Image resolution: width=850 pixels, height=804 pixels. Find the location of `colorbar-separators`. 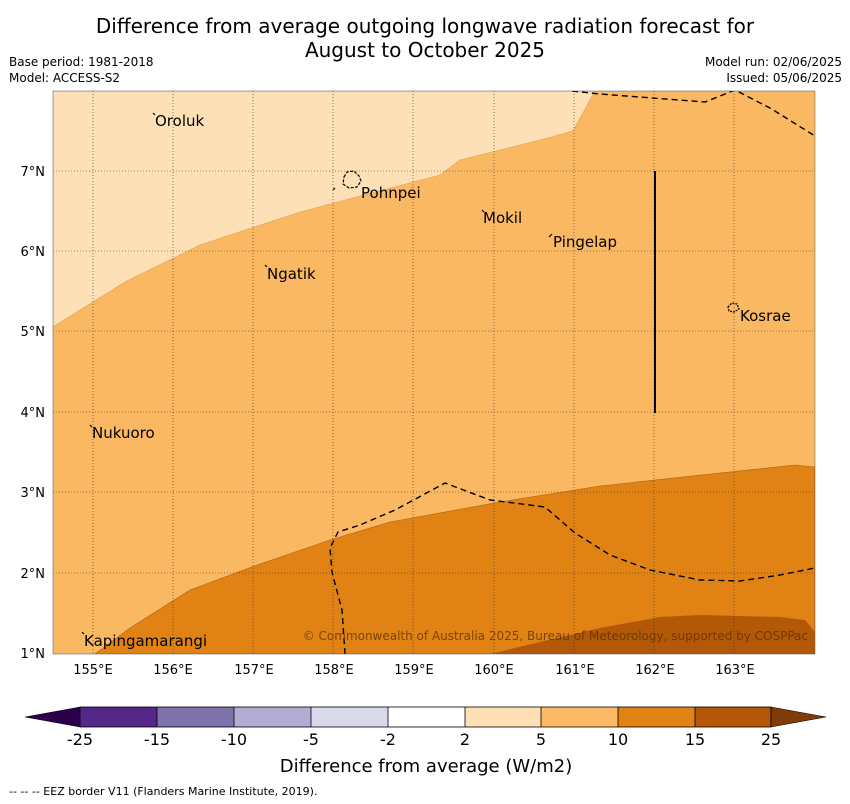

colorbar-separators is located at coordinates (425, 717).